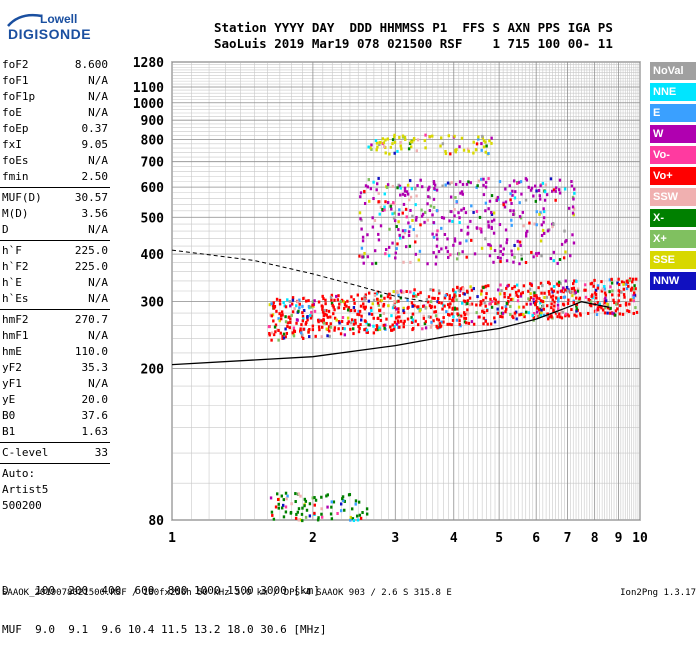 This screenshot has width=700, height=649. Describe the element at coordinates (55, 442) in the screenshot. I see `param-divider` at that location.